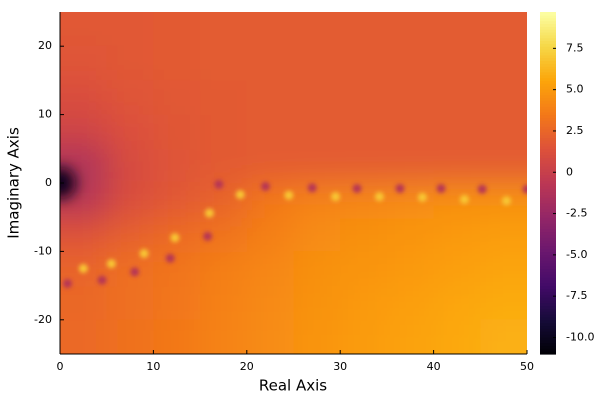  I want to click on colorbar-tick-label: -10.0, so click(580, 336).